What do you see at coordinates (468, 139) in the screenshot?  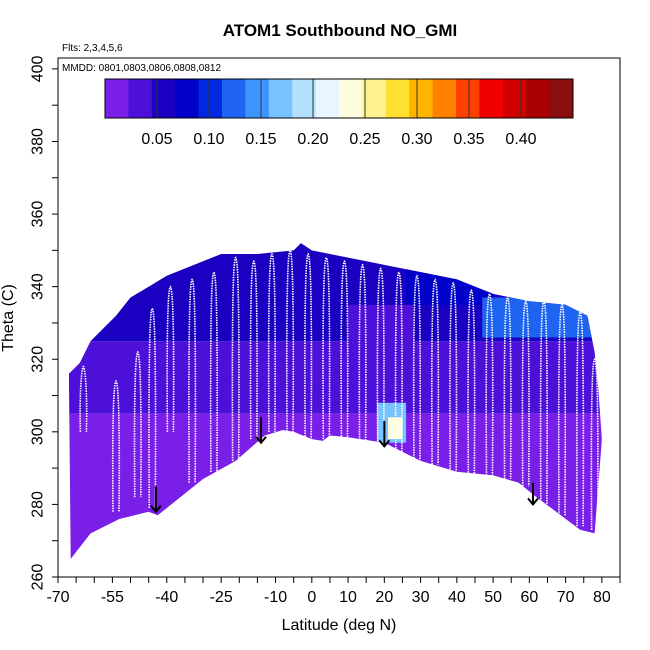 I see `colorbar-tick-label-6: 0.35` at bounding box center [468, 139].